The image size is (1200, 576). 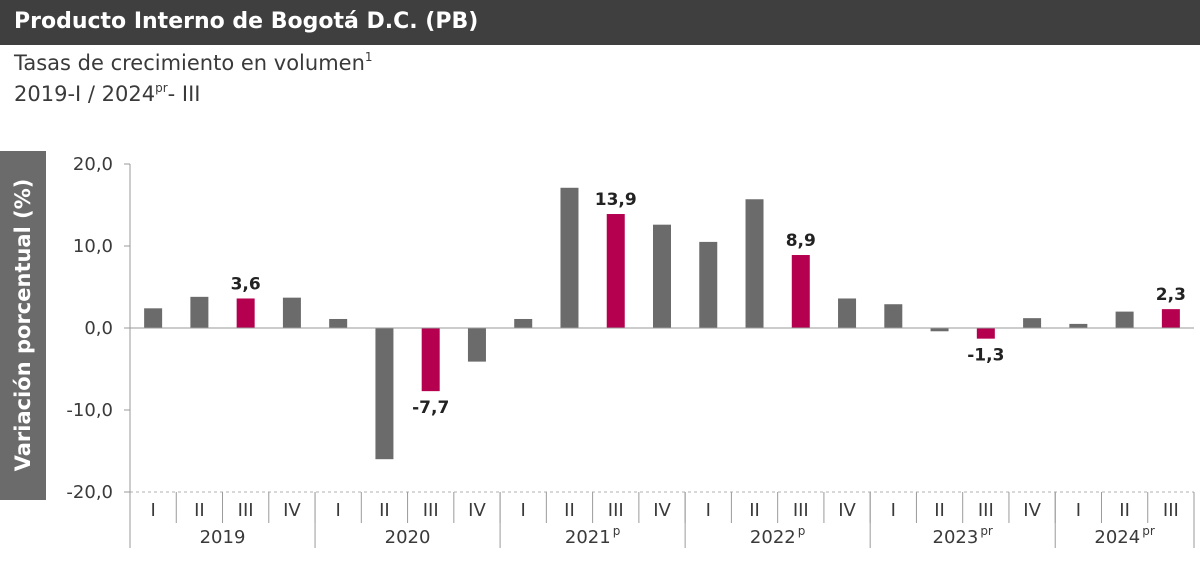 What do you see at coordinates (985, 356) in the screenshot?
I see `data-label: -1,3` at bounding box center [985, 356].